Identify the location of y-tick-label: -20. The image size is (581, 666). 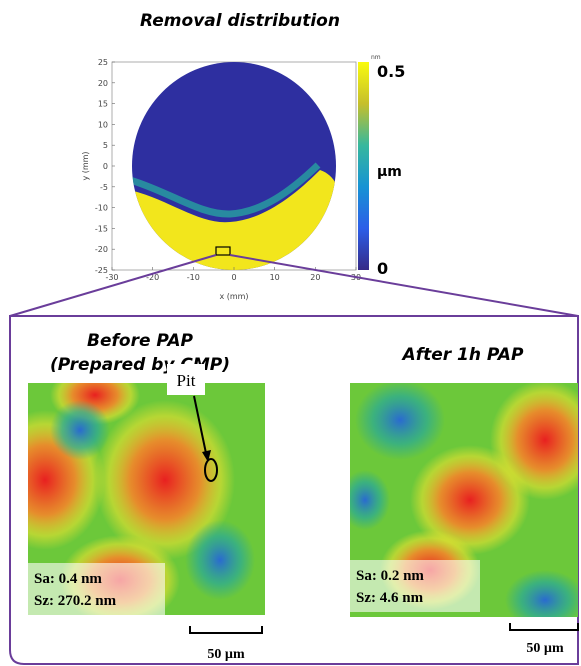
(101, 249).